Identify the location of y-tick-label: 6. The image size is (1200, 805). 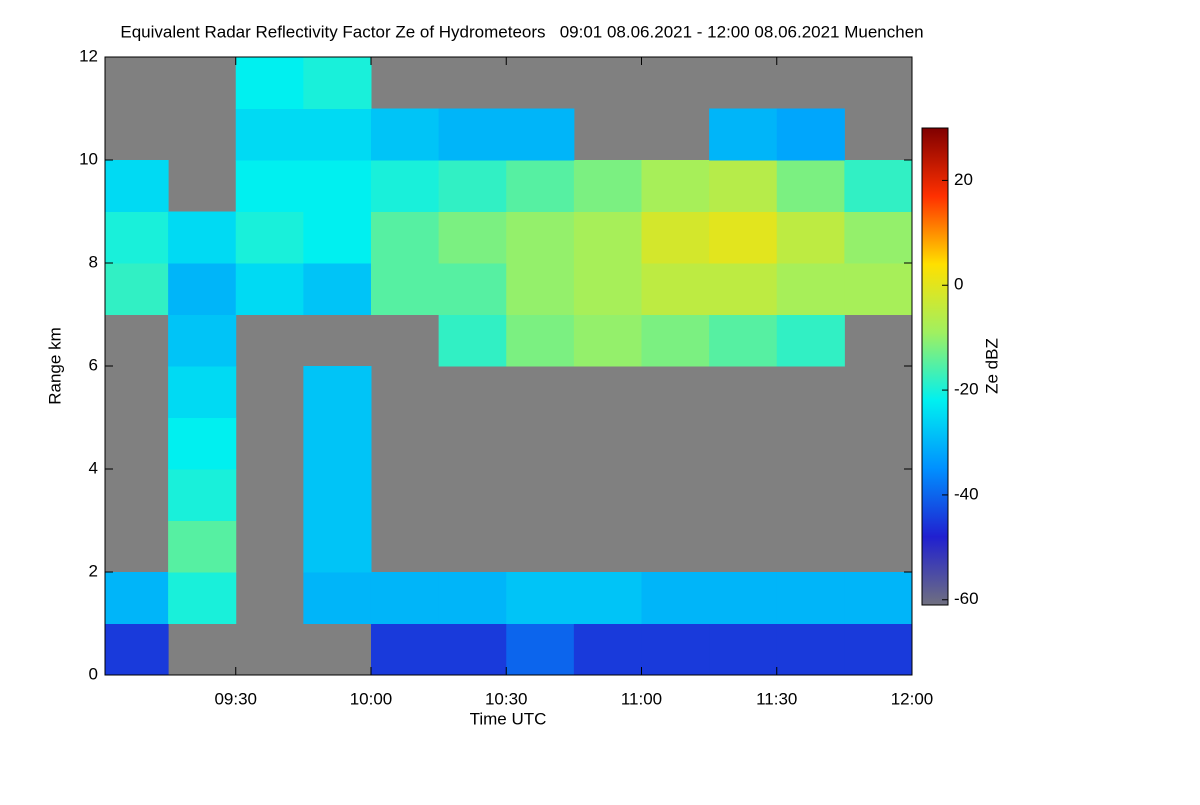
(93, 364).